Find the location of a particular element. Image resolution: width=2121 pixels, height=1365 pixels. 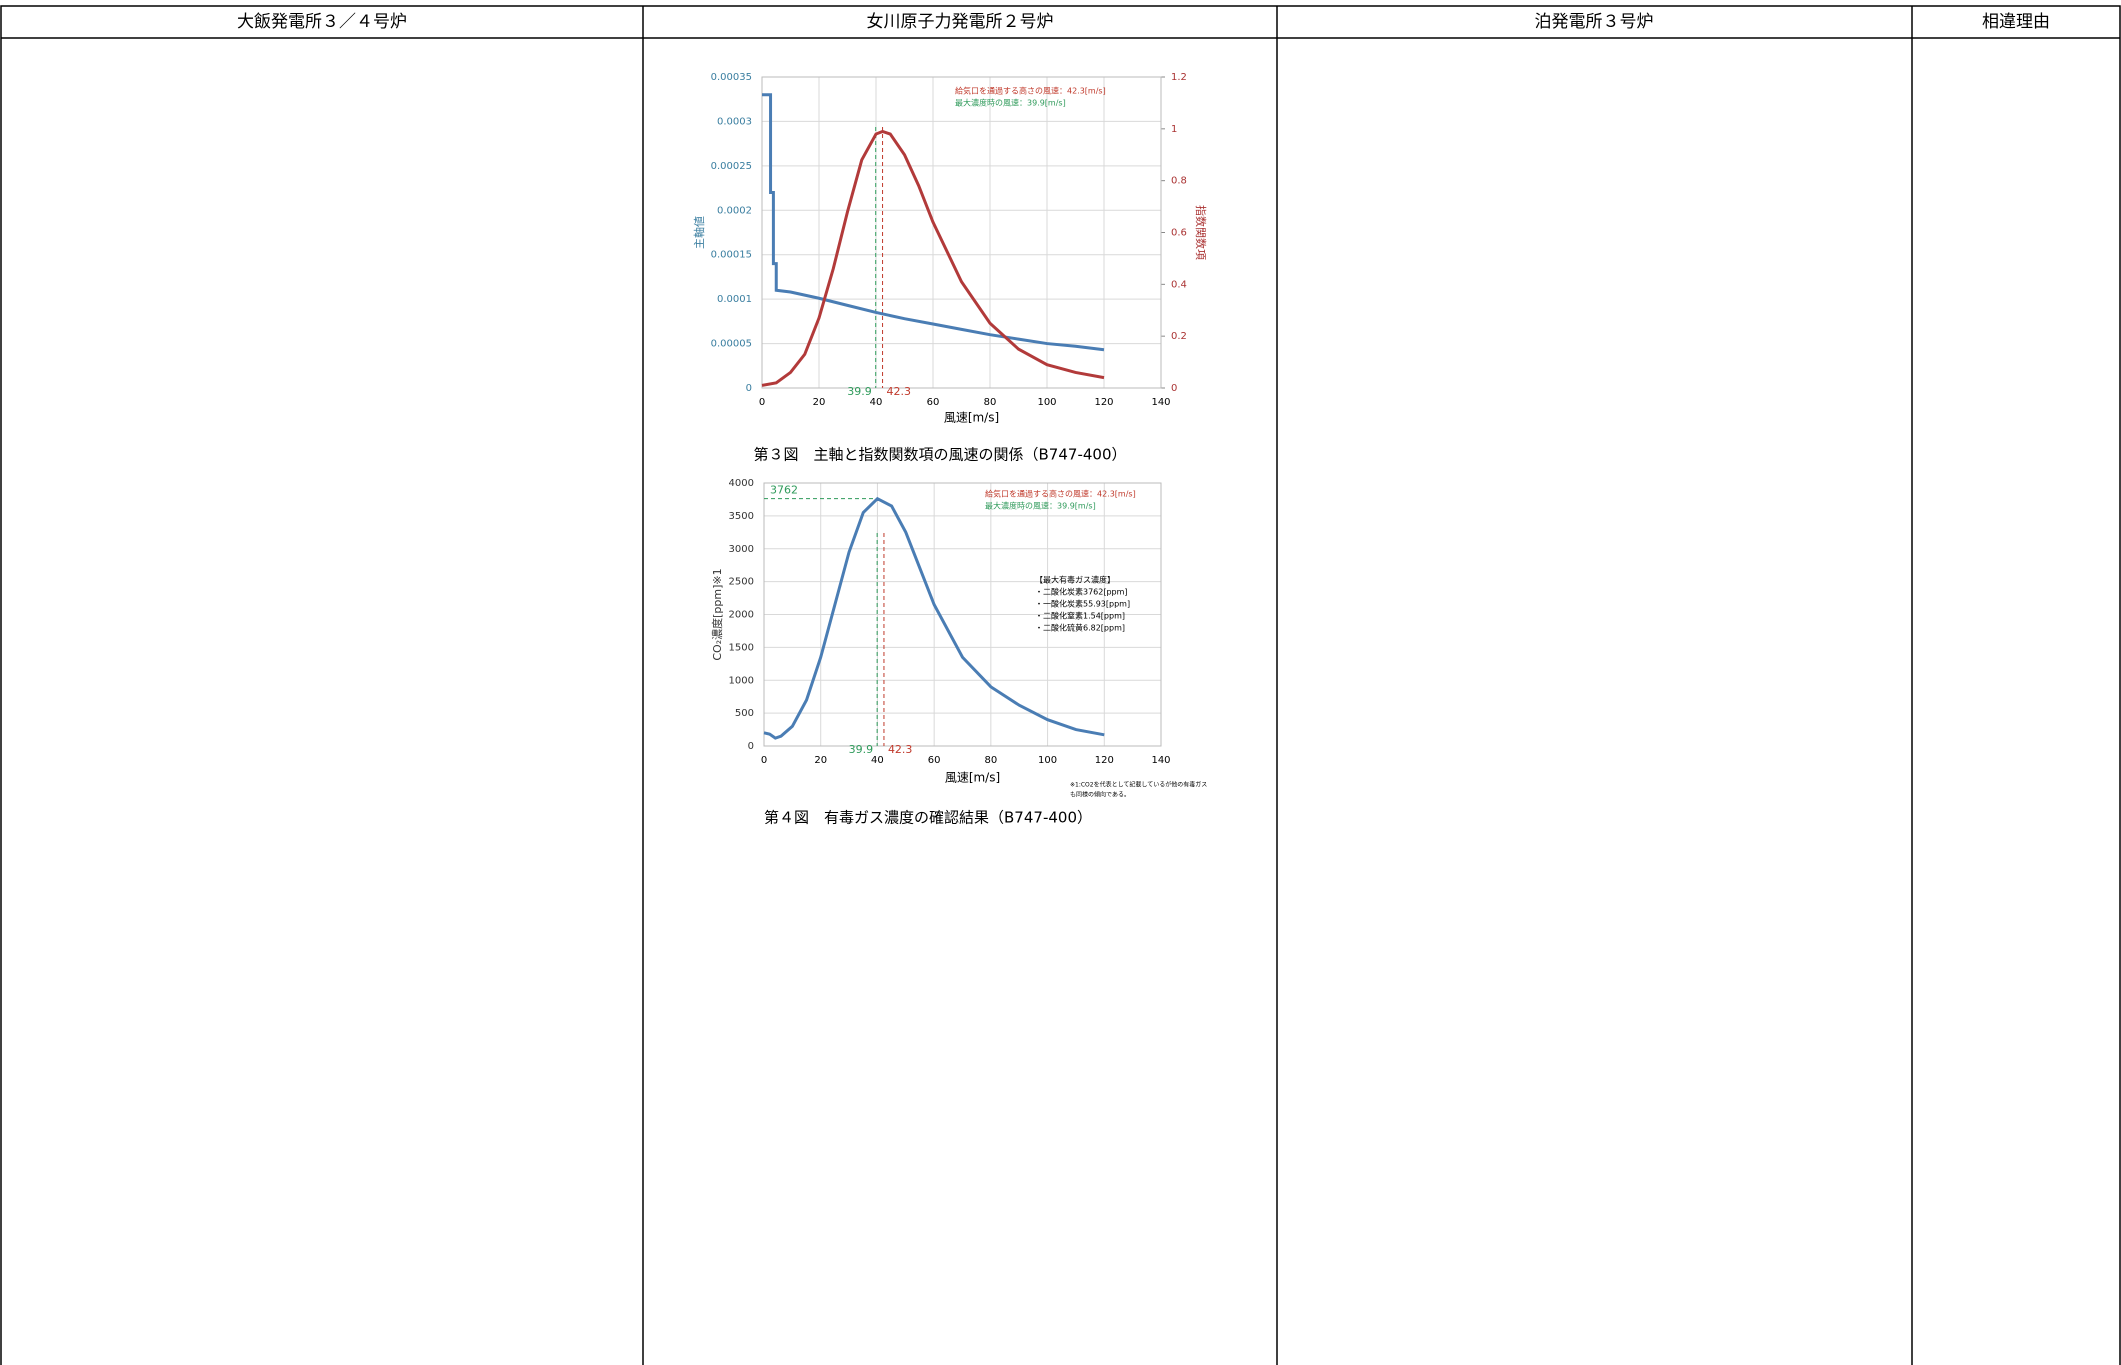

y-tick-label: 1000 is located at coordinates (741, 680).